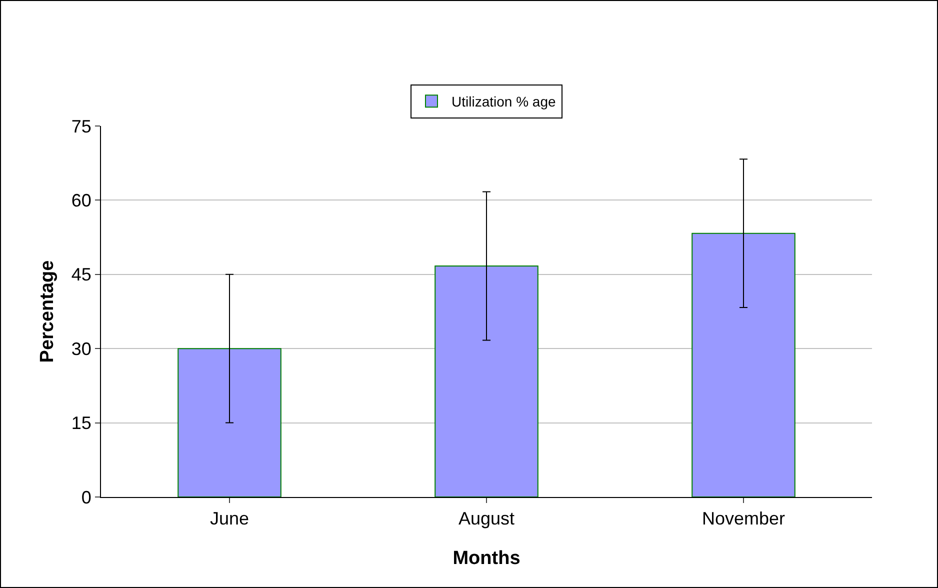 Image resolution: width=938 pixels, height=588 pixels. I want to click on y-tick-label: 60, so click(81, 200).